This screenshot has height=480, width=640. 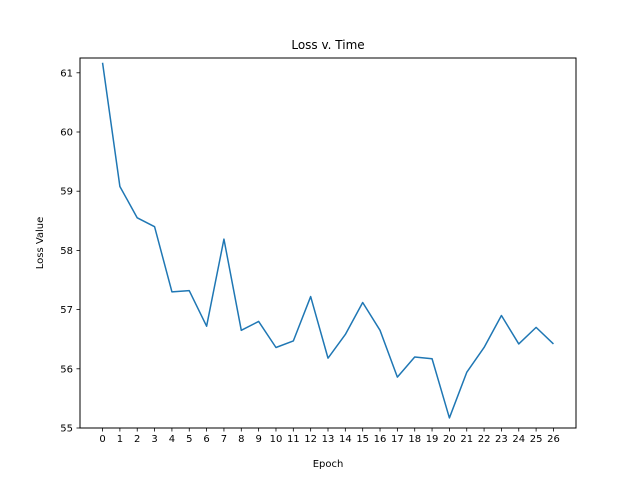 What do you see at coordinates (258, 439) in the screenshot?
I see `x-tick-label-9: 9` at bounding box center [258, 439].